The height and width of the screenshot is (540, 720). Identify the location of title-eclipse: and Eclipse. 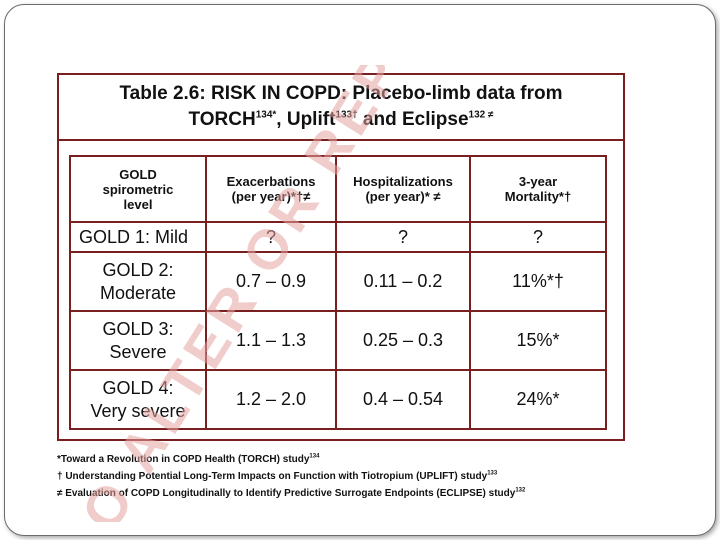
(413, 119).